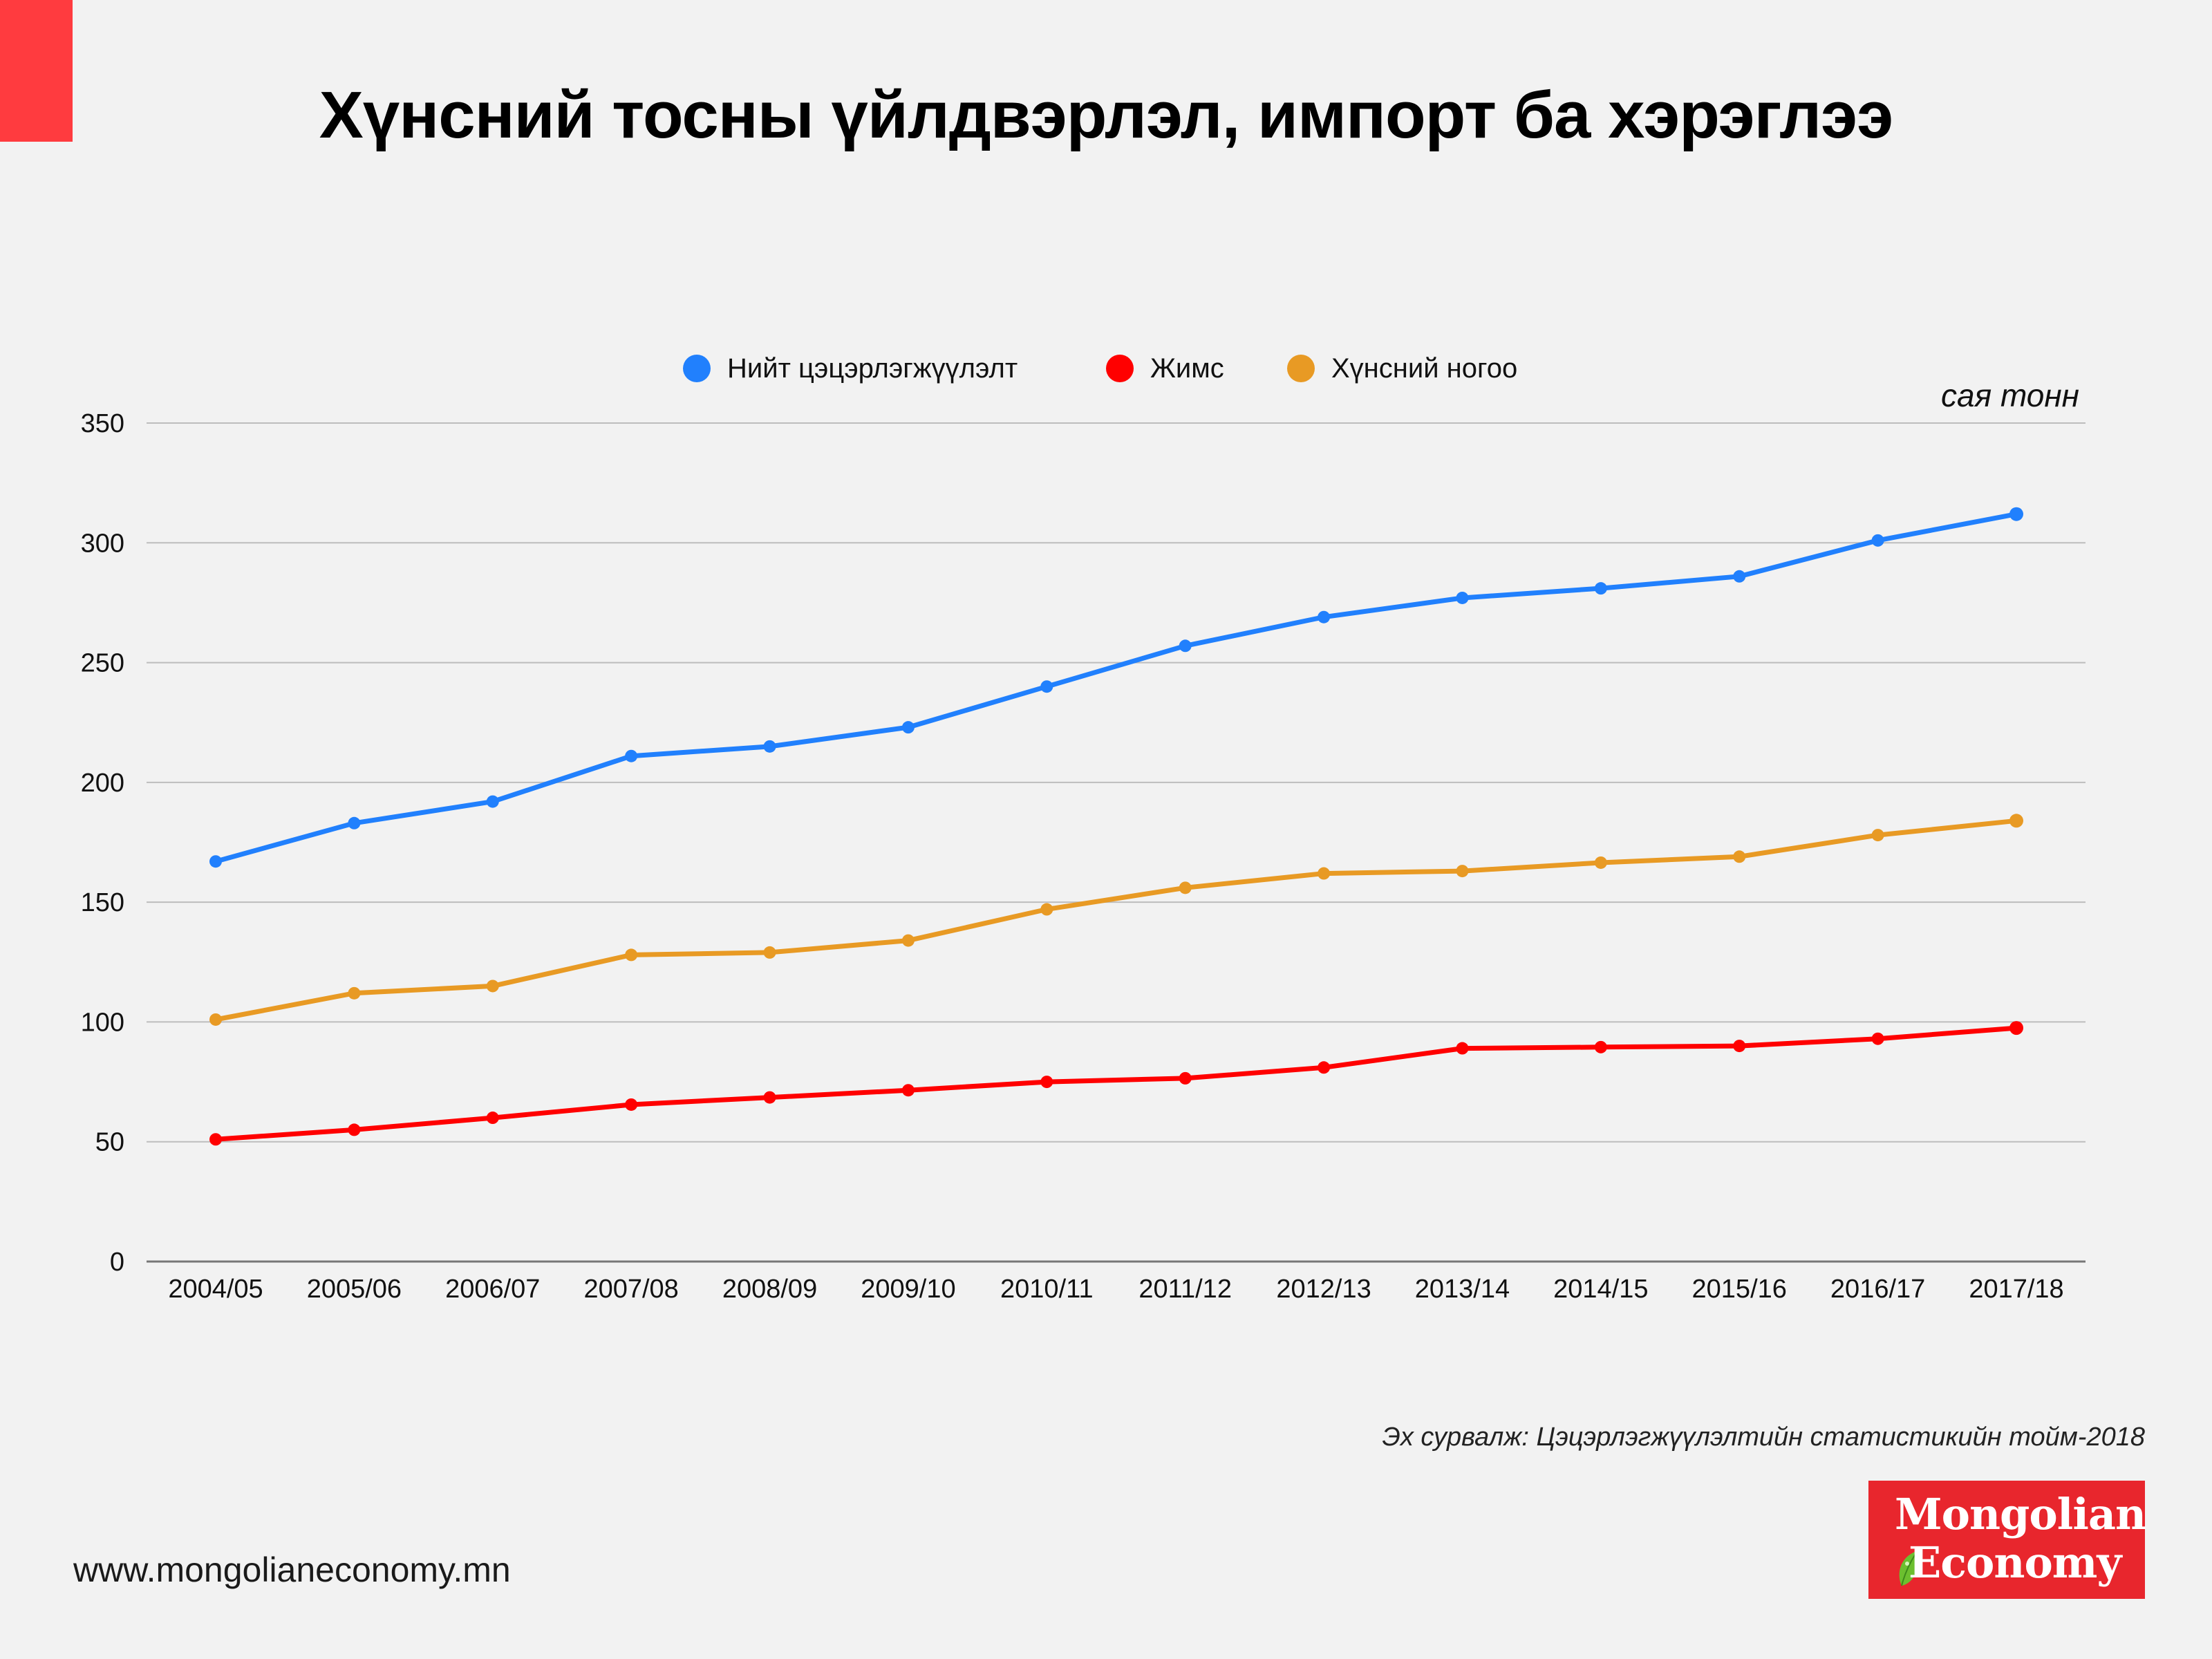  Describe the element at coordinates (117, 1262) in the screenshot. I see `y-tick-label: 0` at that location.